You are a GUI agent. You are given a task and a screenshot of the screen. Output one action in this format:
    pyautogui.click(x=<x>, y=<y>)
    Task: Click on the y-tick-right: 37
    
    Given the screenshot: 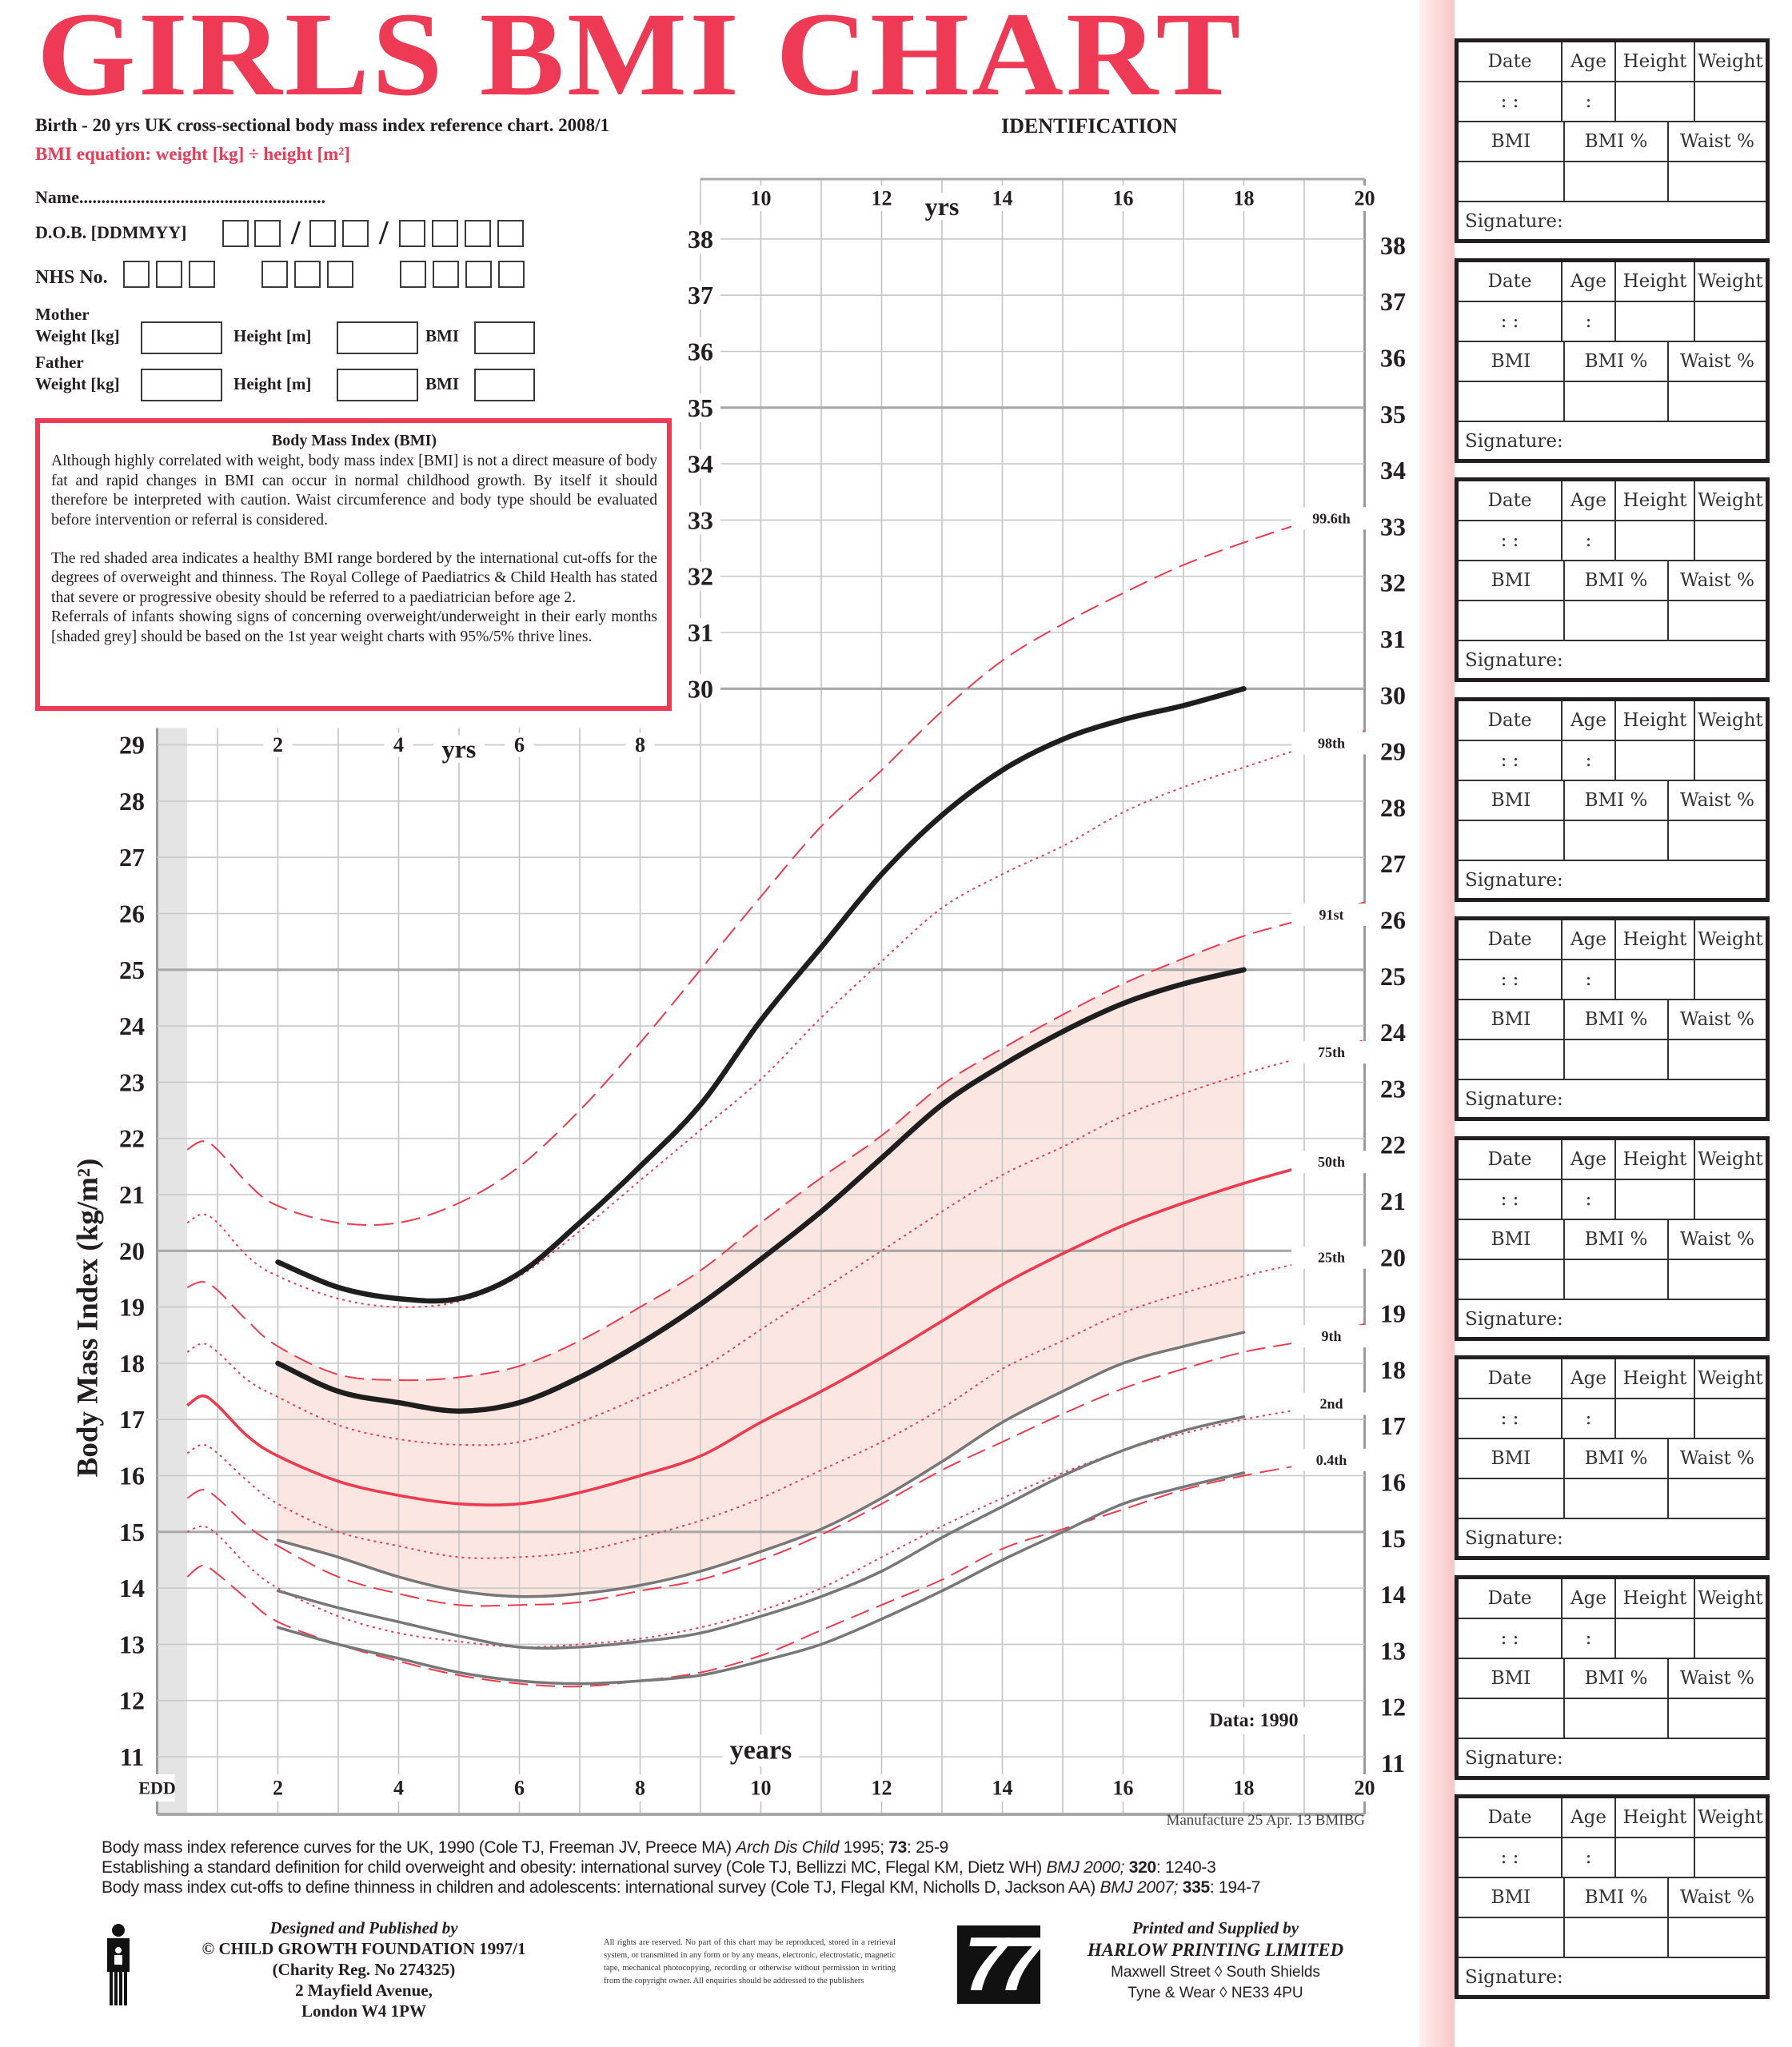 What is the action you would take?
    pyautogui.click(x=1393, y=301)
    